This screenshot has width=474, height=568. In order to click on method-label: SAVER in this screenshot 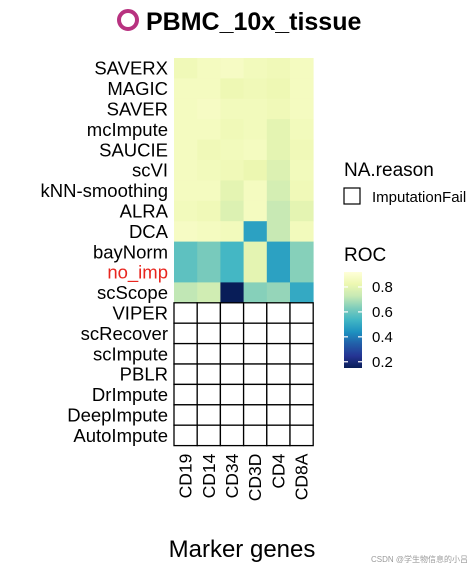, I will do `click(137, 109)`.